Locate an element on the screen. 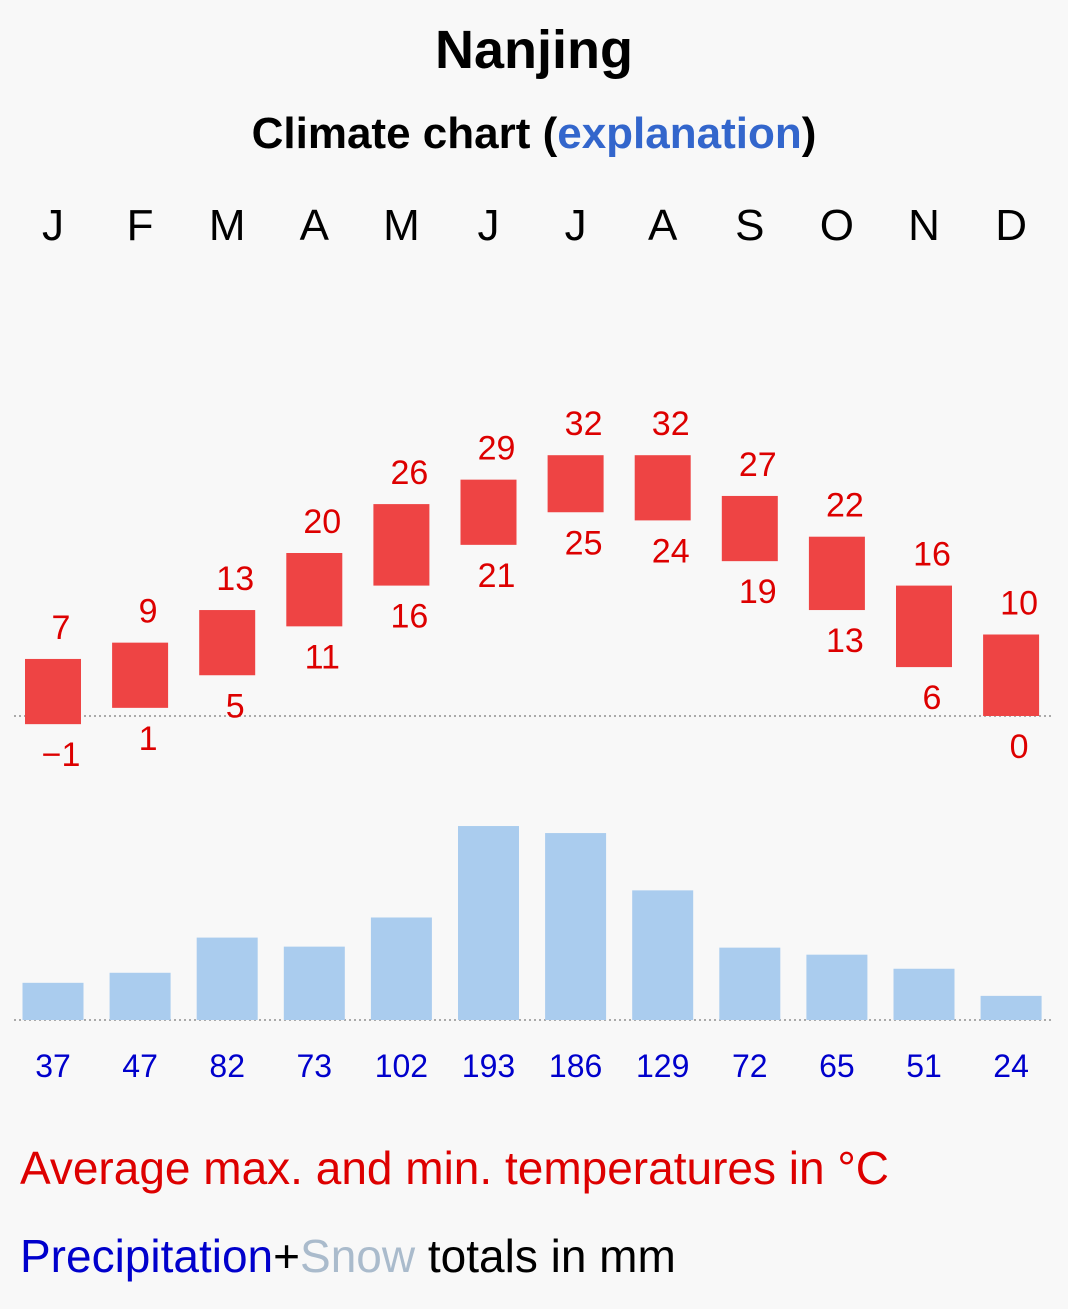  precipitation-value-label: 193 is located at coordinates (488, 1066).